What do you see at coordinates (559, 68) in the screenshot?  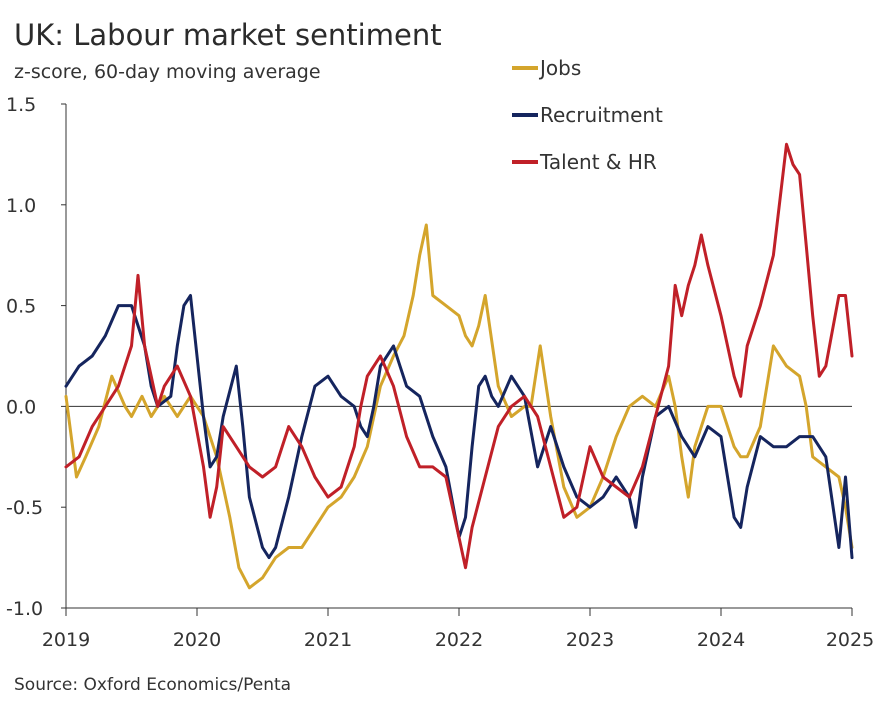 I see `legend-label-jobs: Jobs` at bounding box center [559, 68].